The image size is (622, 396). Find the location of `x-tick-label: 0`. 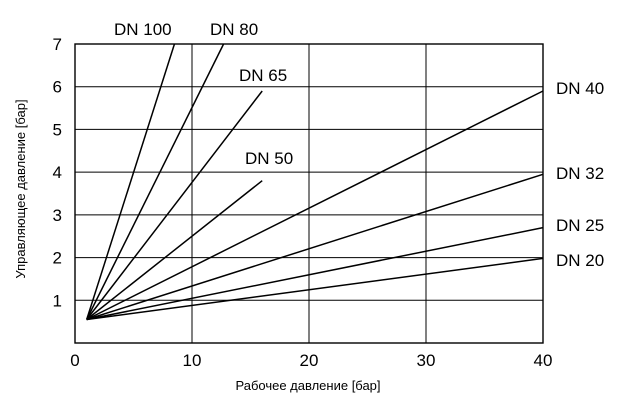

x-tick-label: 0 is located at coordinates (74, 360).